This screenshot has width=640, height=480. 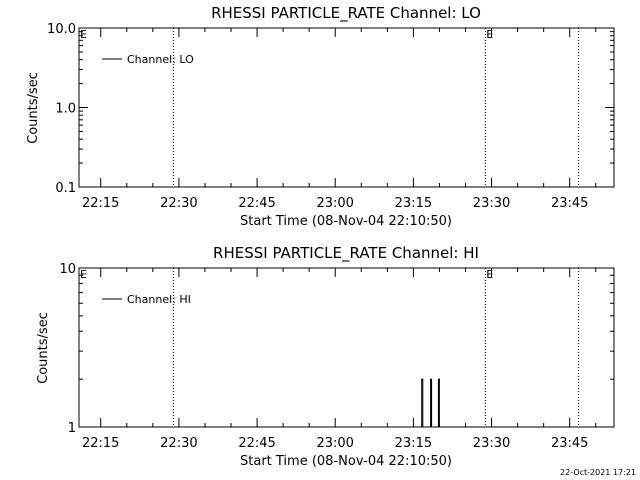 What do you see at coordinates (491, 443) in the screenshot?
I see `panel-hi-xtick-label: 23:30` at bounding box center [491, 443].